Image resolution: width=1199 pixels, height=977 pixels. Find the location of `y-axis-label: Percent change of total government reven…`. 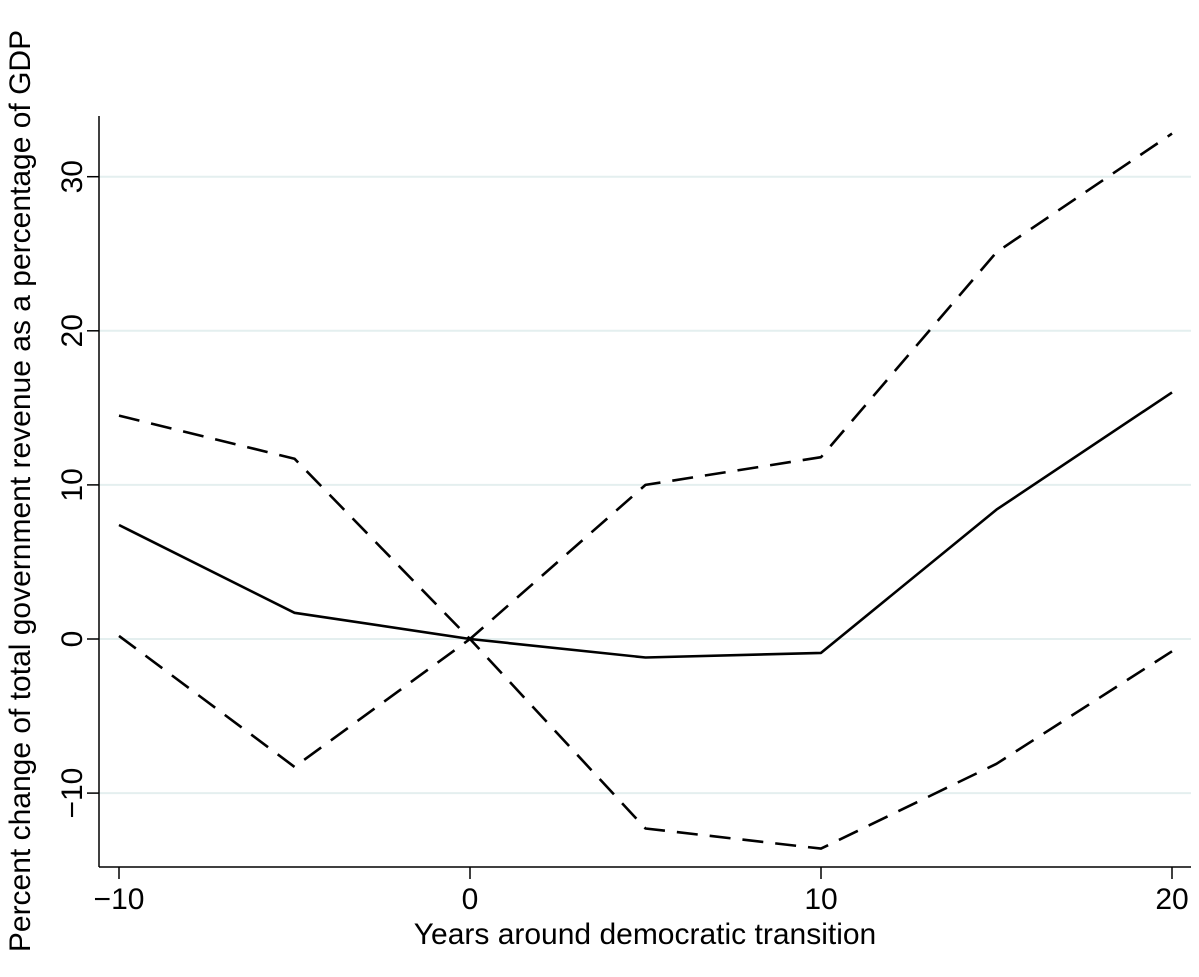

y-axis-label: Percent change of total government reven… is located at coordinates (20, 491).